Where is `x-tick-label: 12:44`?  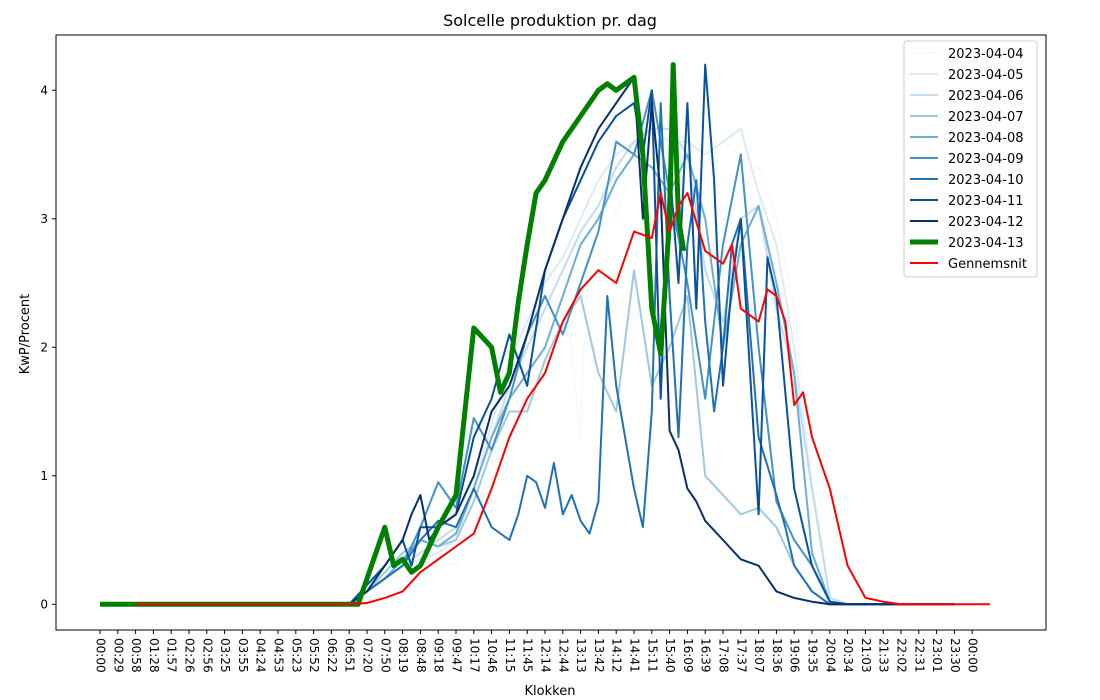
x-tick-label: 12:44 is located at coordinates (563, 655).